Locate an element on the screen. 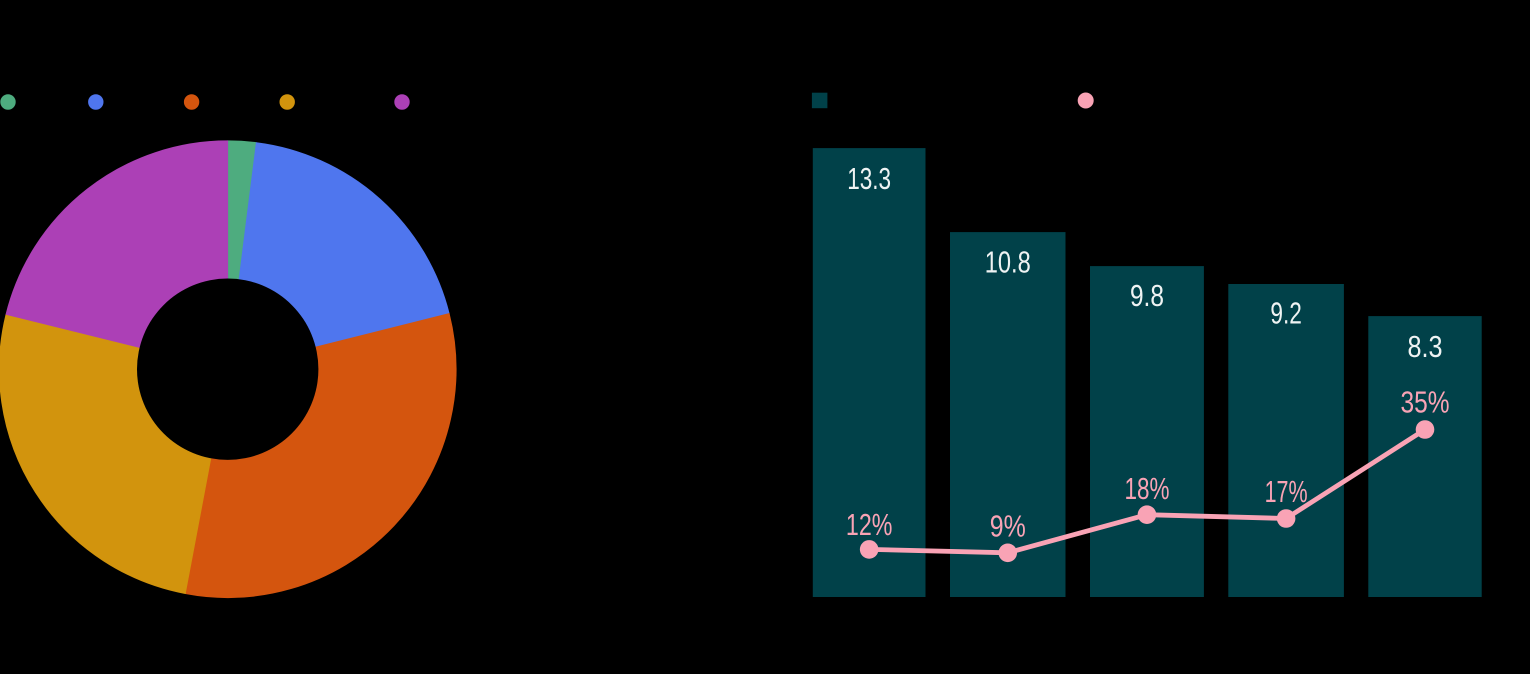 The height and width of the screenshot is (674, 1530). svg-text: 8.3 is located at coordinates (1425, 346).